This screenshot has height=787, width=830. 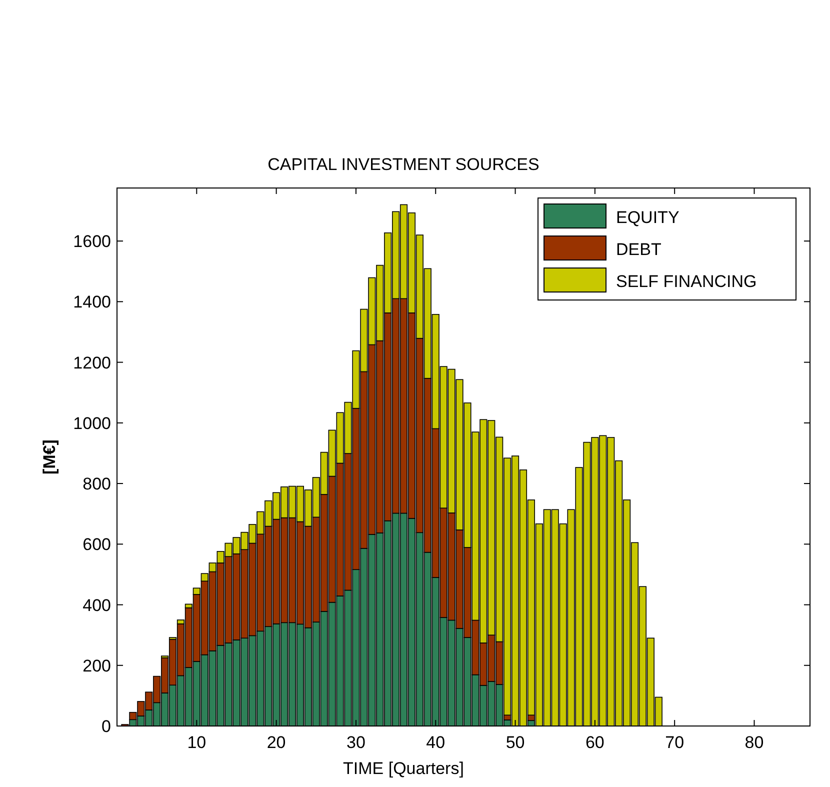 I want to click on y-tick-label: 800, so click(x=96, y=484).